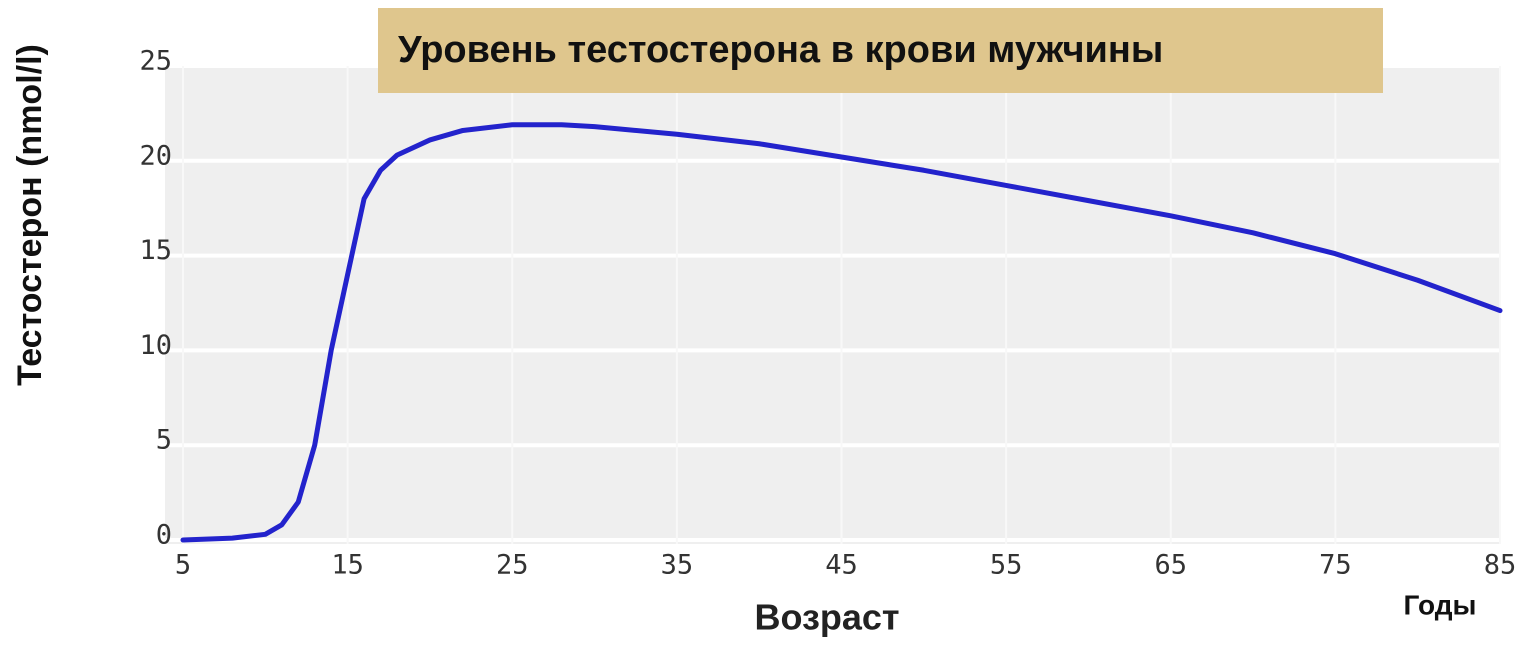 Image resolution: width=1526 pixels, height=648 pixels. What do you see at coordinates (30, 215) in the screenshot?
I see `y-axis-label: Тестостерон (nmol/l)` at bounding box center [30, 215].